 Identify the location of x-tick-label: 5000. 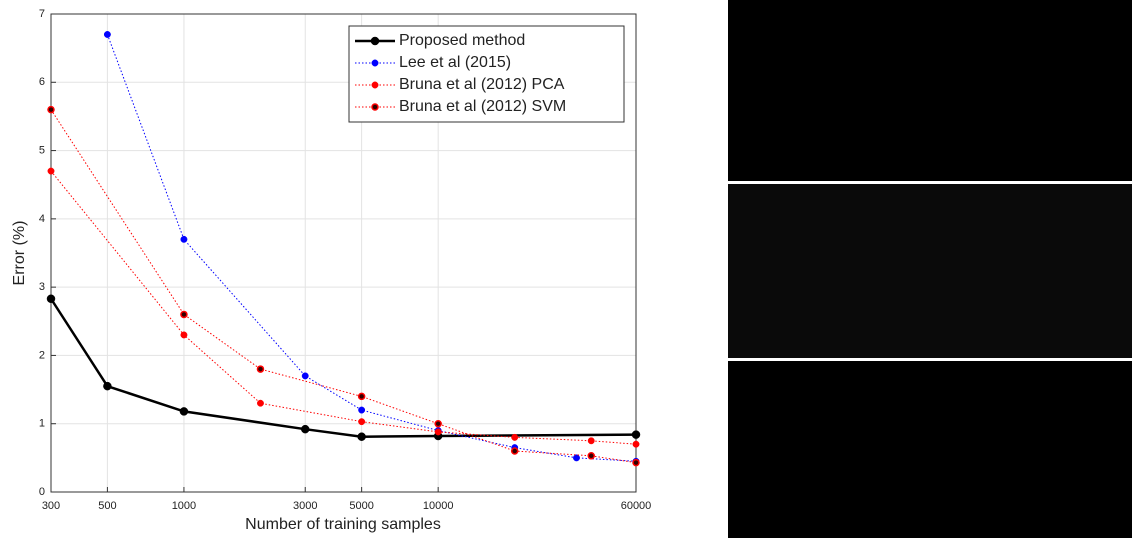
(361, 506).